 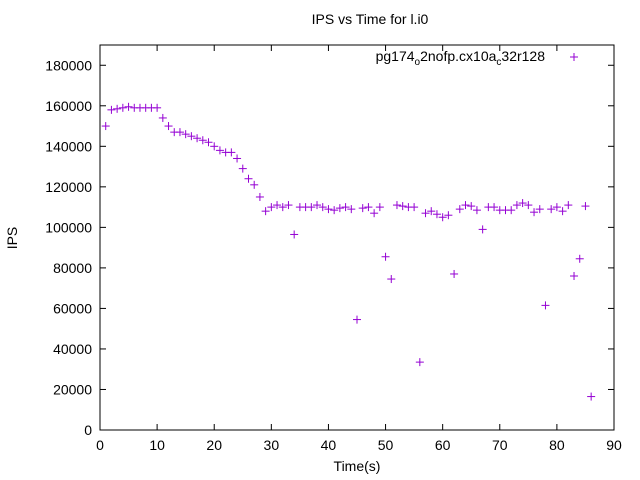 I want to click on y-axis-label: IPS, so click(x=12, y=238).